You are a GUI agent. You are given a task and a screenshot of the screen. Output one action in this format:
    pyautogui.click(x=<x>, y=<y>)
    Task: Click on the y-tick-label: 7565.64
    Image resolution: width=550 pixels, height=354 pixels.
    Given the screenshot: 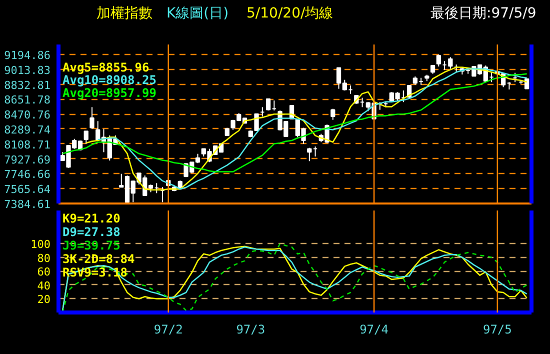 What is the action you would take?
    pyautogui.click(x=27, y=189)
    